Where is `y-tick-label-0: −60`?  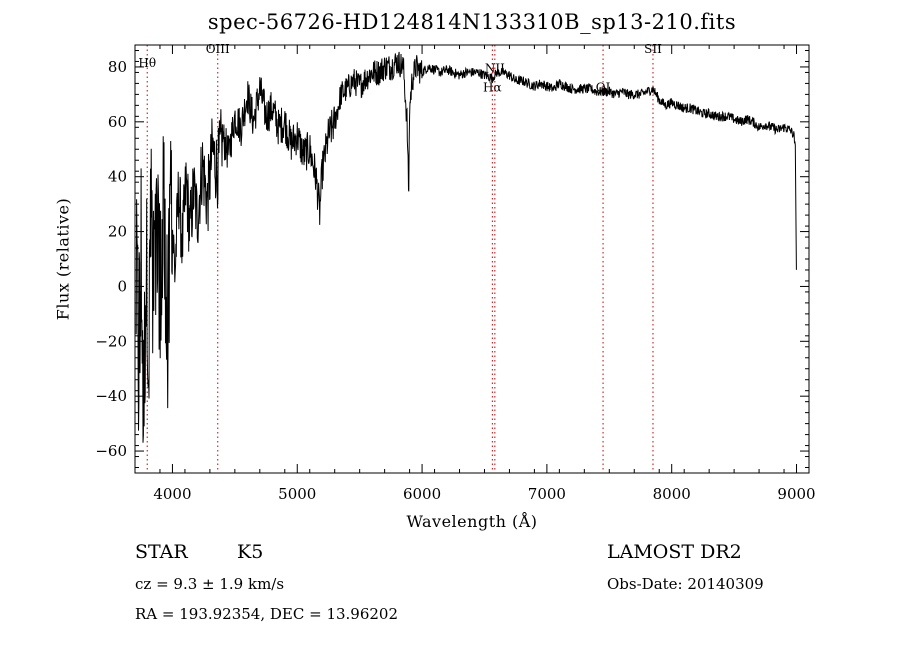 y-tick-label-0: −60 is located at coordinates (111, 451).